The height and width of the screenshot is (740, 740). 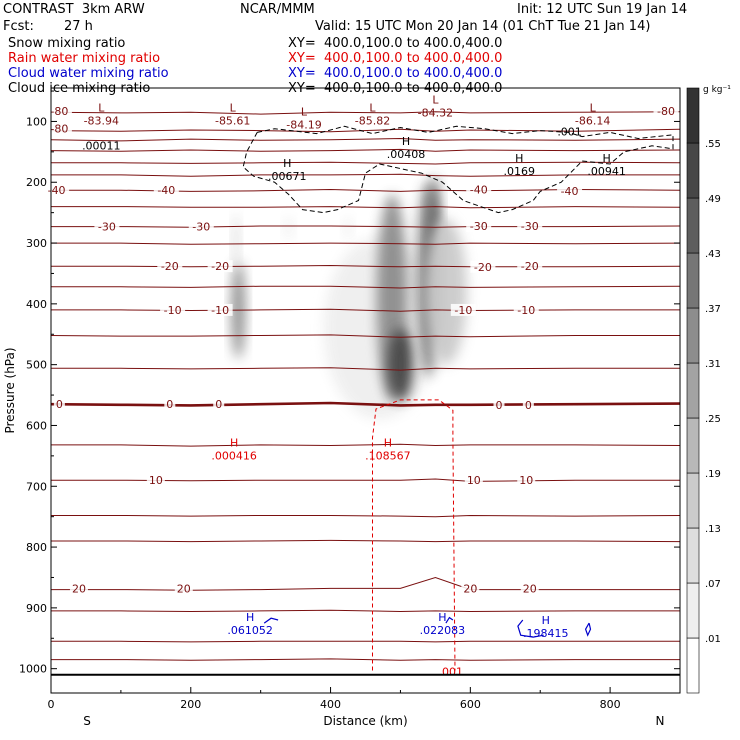 I want to click on x-tick-label: 600, so click(x=470, y=704).